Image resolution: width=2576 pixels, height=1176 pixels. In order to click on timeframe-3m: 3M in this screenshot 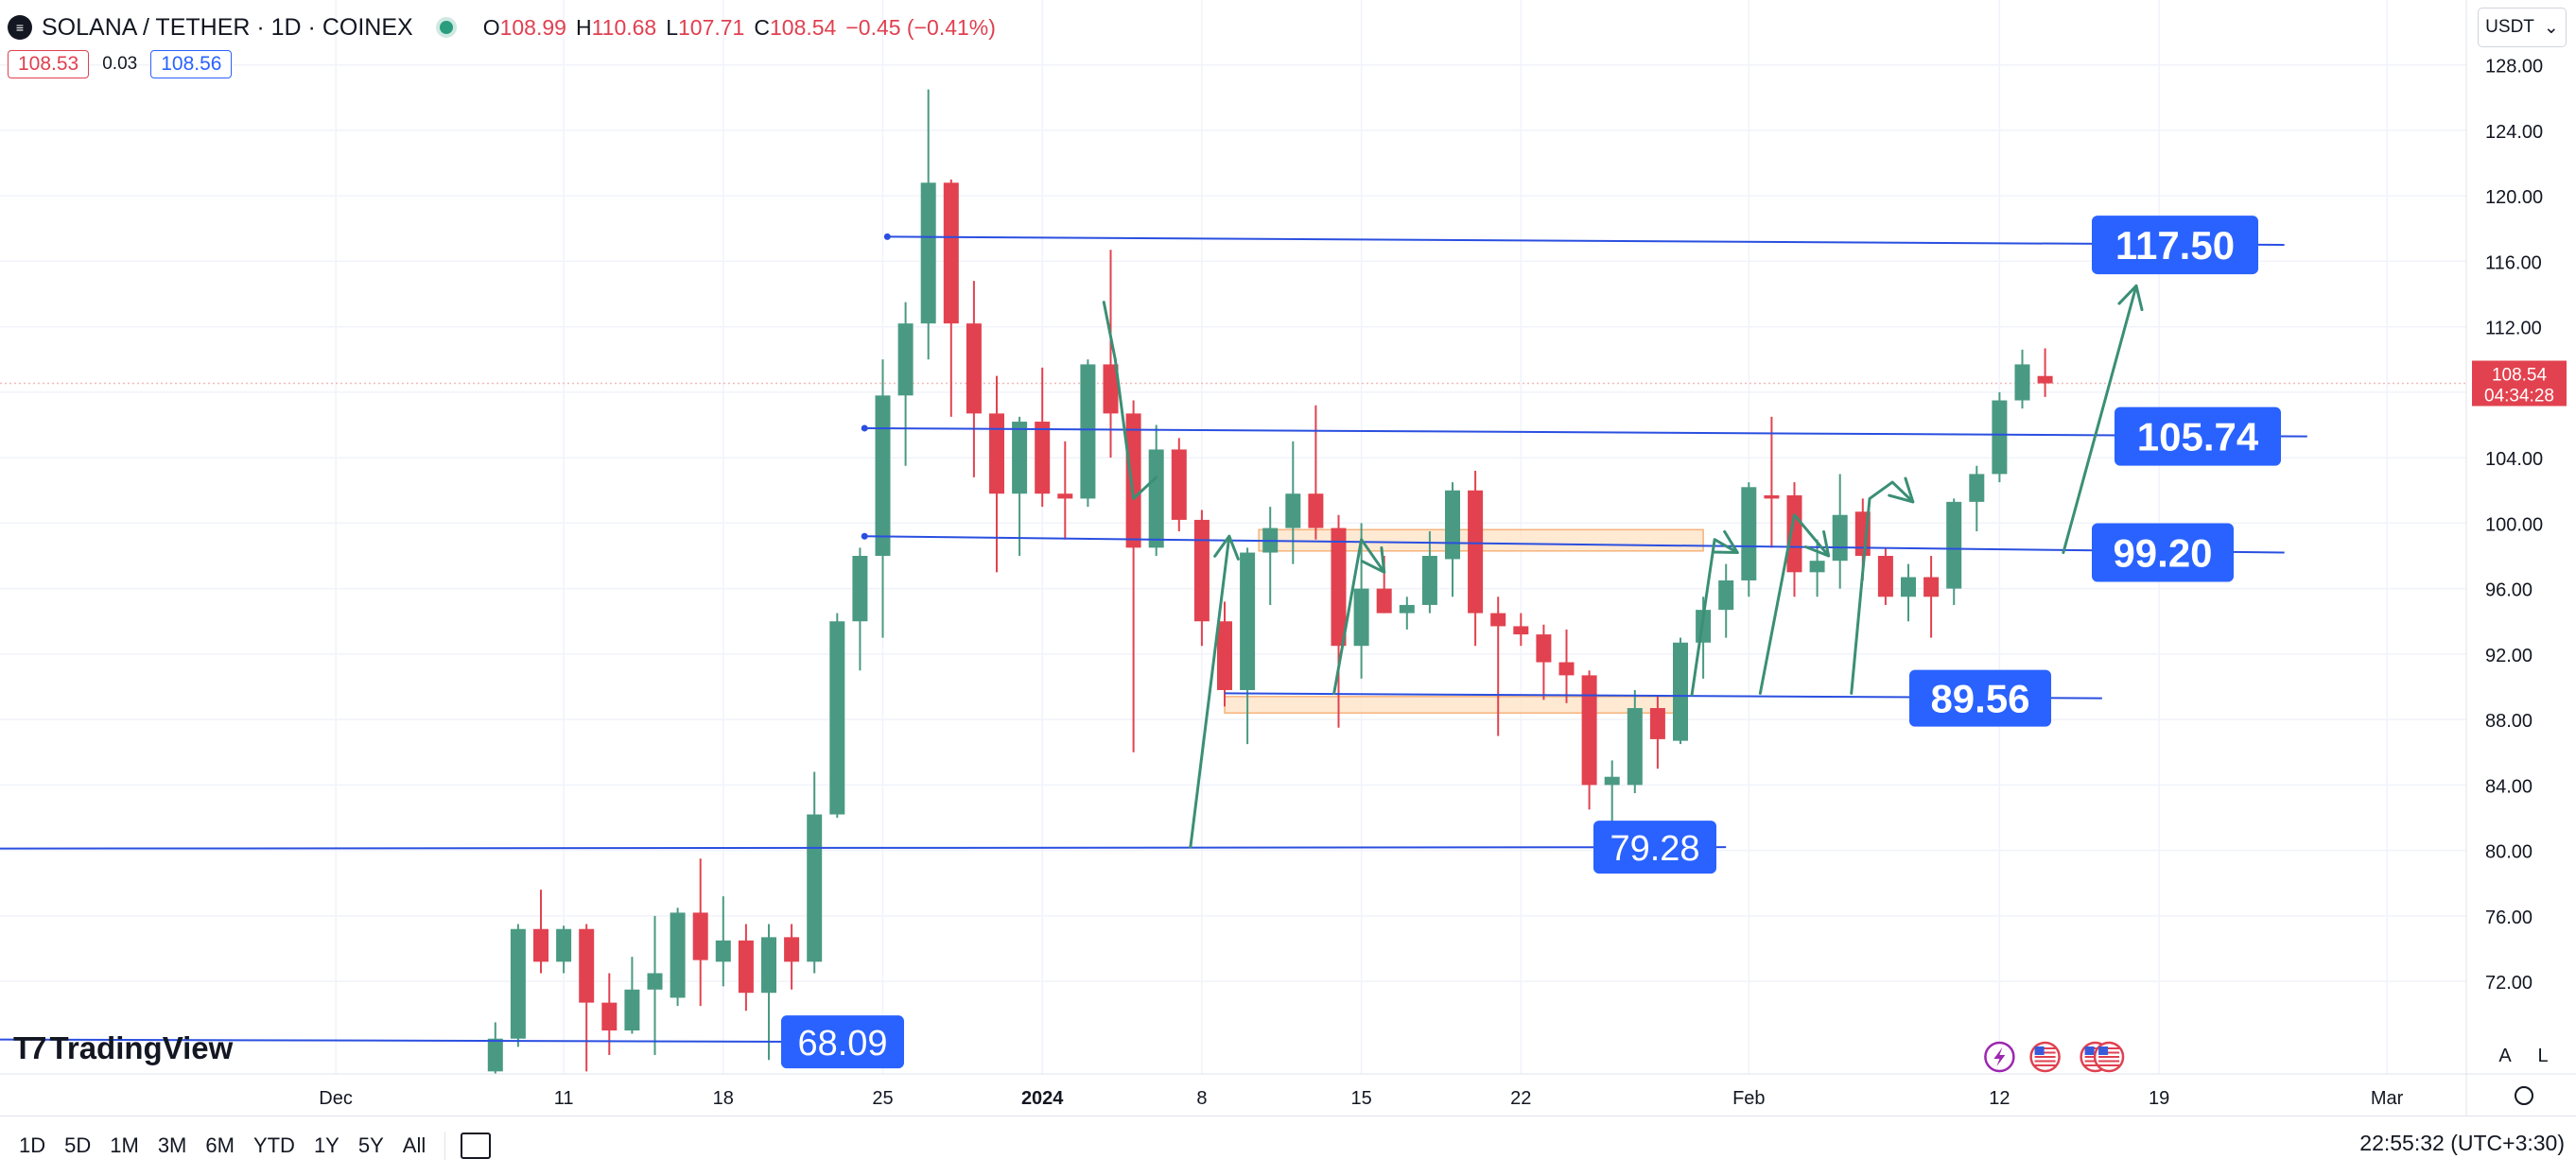, I will do `click(172, 1145)`.